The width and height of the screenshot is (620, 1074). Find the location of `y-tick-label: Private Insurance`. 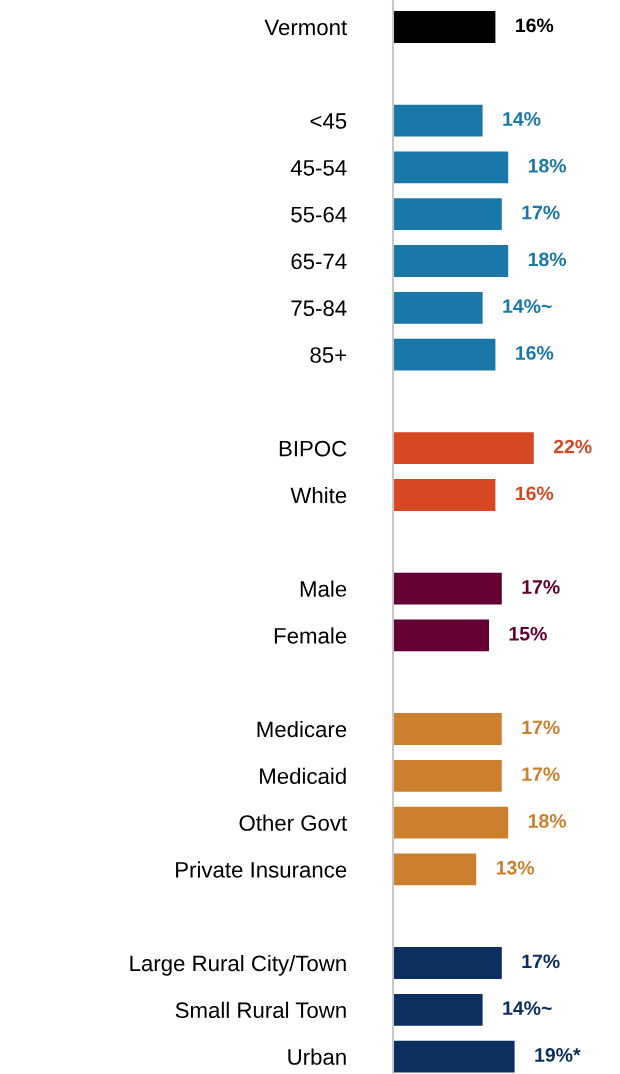

y-tick-label: Private Insurance is located at coordinates (261, 869).